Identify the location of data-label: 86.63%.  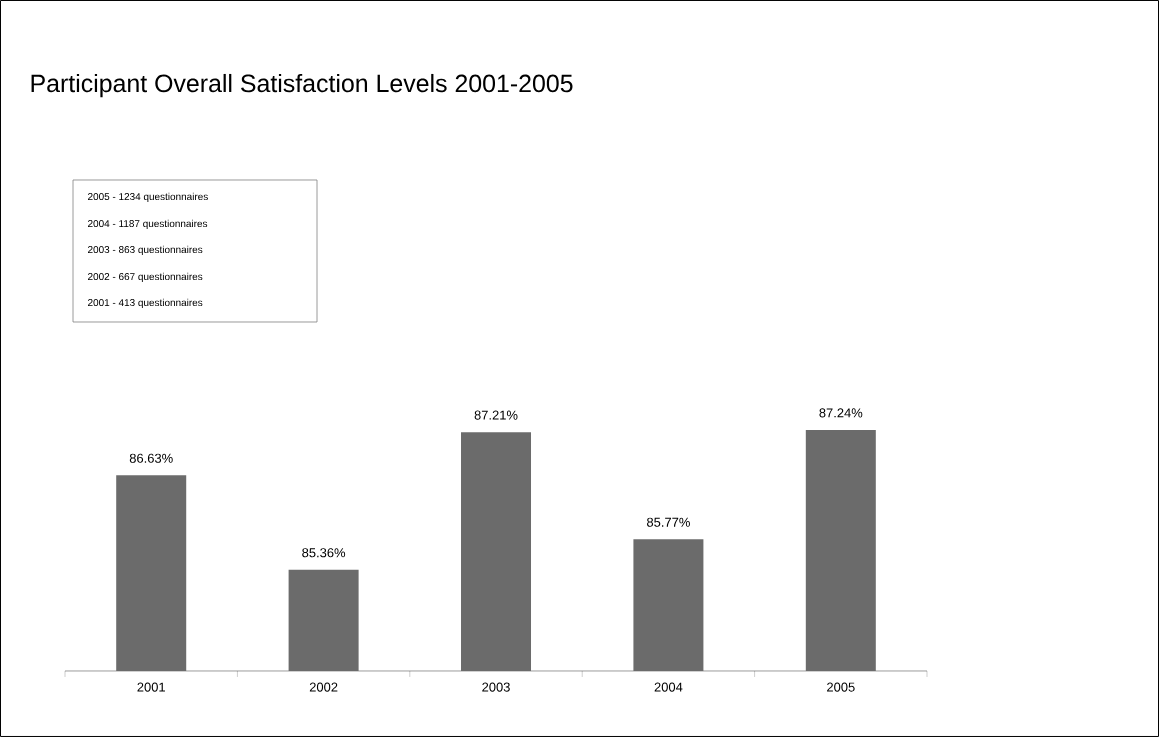
(151, 458).